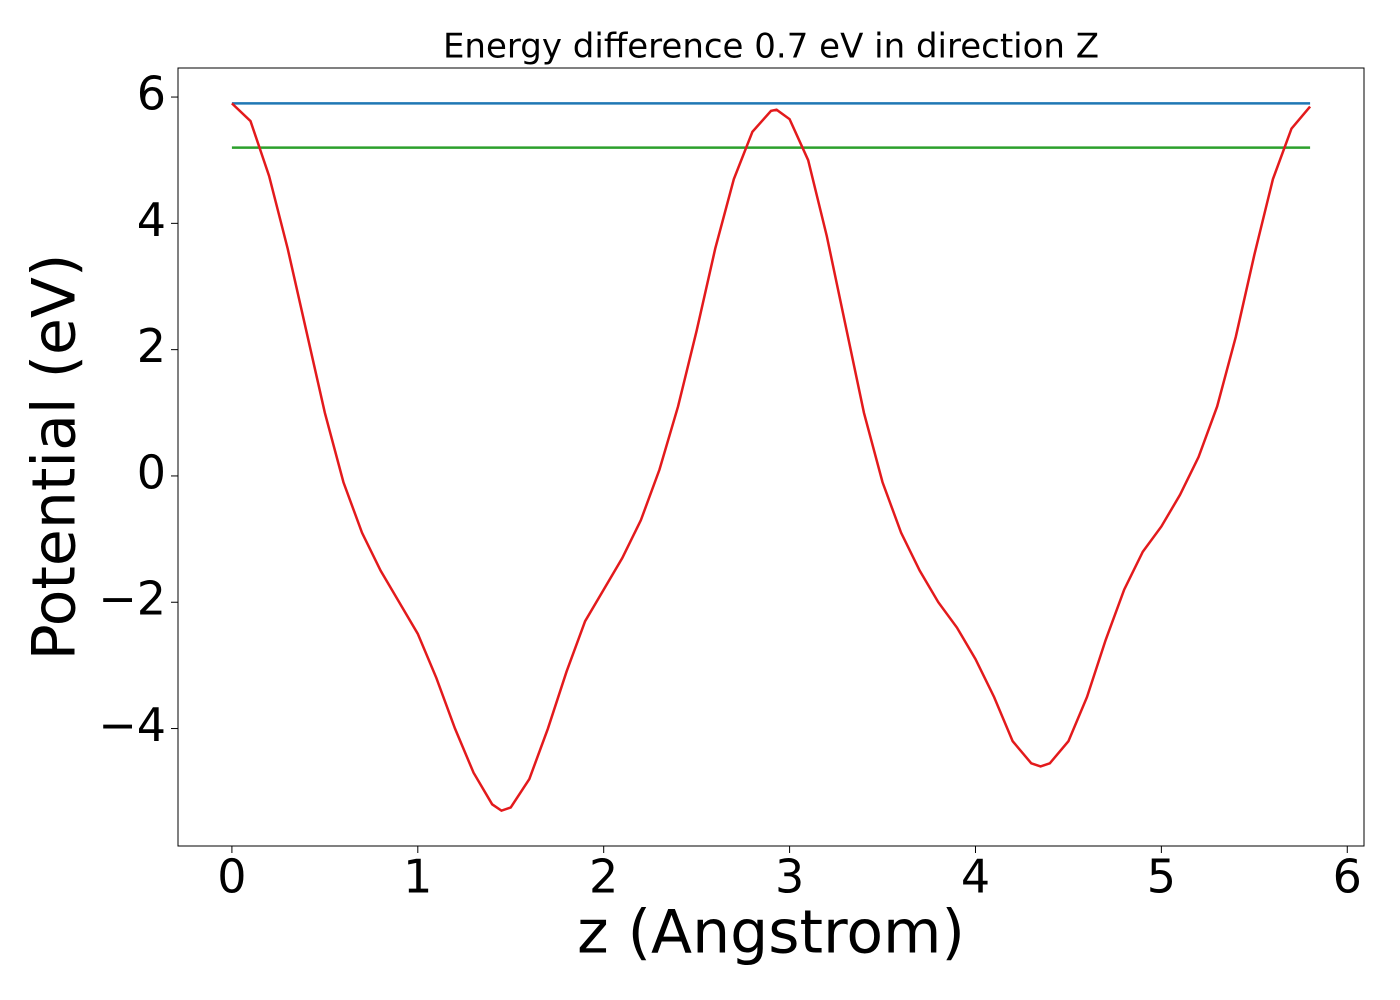 Image resolution: width=1400 pixels, height=1000 pixels. Describe the element at coordinates (771, 47) in the screenshot. I see `chart-title: Energy difference 0.7 eV in direction Z` at that location.